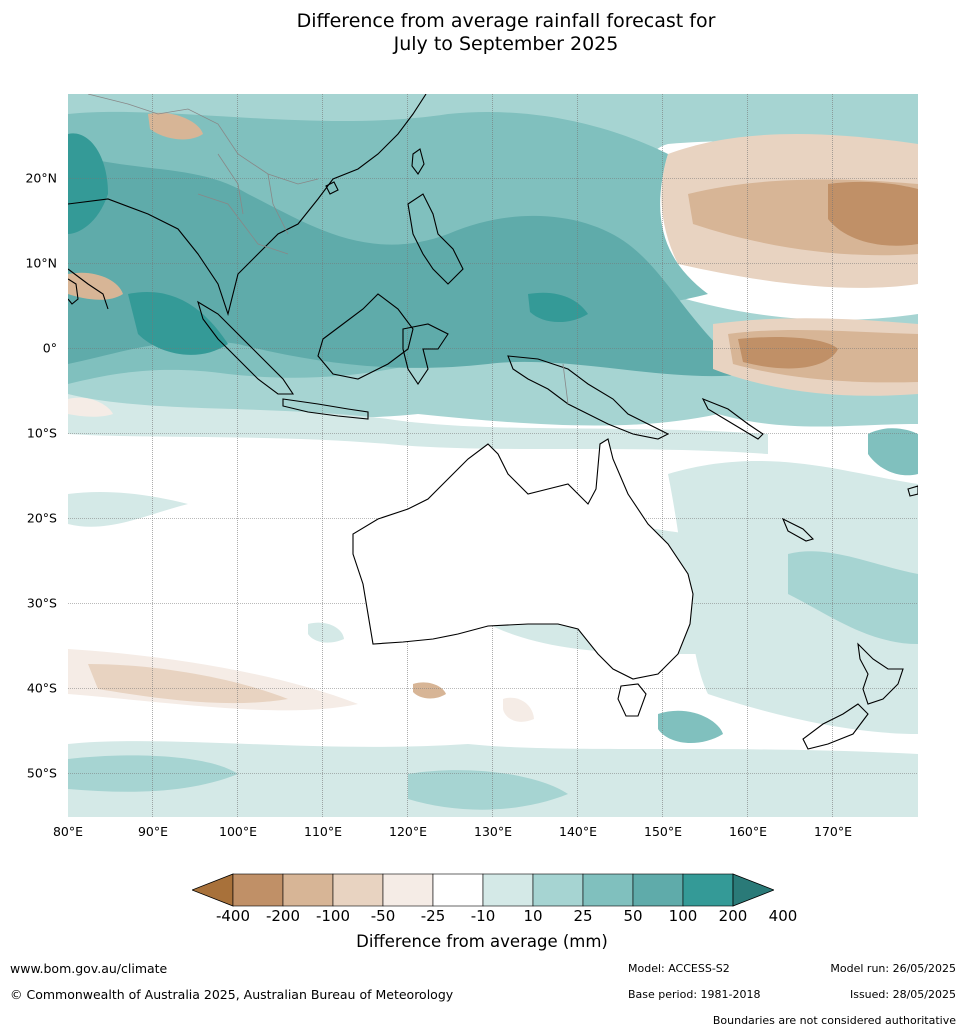 Image resolution: width=965 pixels, height=1035 pixels. What do you see at coordinates (679, 968) in the screenshot?
I see `footer-model: Model: ACCESS-S2` at bounding box center [679, 968].